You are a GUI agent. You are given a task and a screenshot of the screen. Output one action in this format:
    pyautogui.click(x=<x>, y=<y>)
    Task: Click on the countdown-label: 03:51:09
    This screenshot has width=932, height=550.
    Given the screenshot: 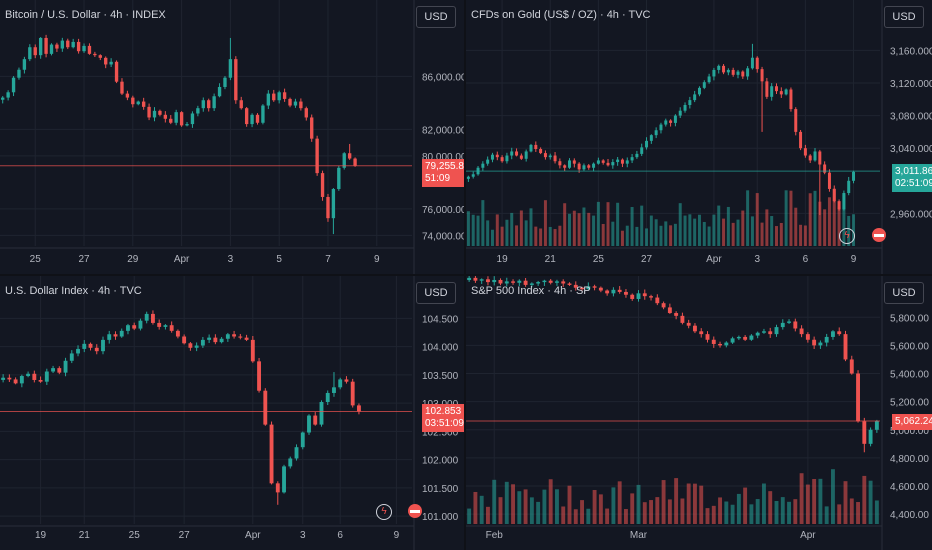 What is the action you would take?
    pyautogui.click(x=444, y=424)
    